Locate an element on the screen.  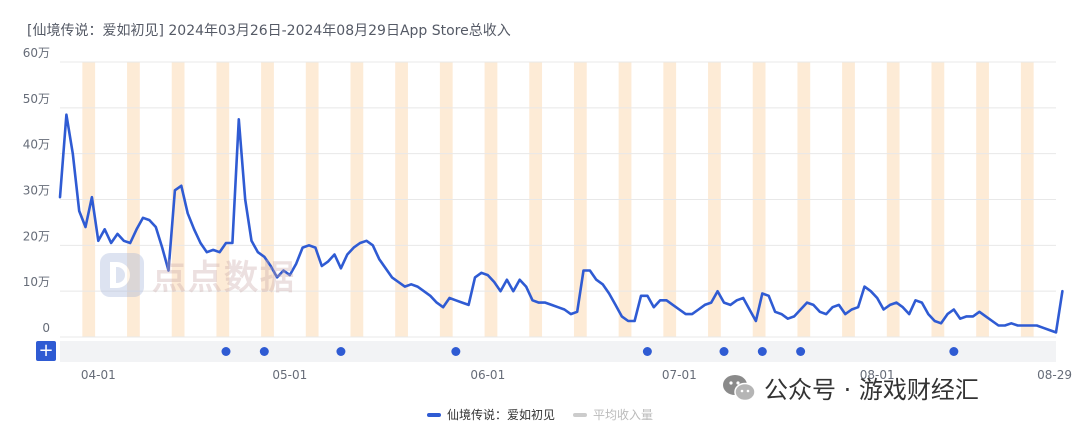
y-axis-ticks: 0 10万 20万 30万 40万 50万 60万 is located at coordinates (36, 190).